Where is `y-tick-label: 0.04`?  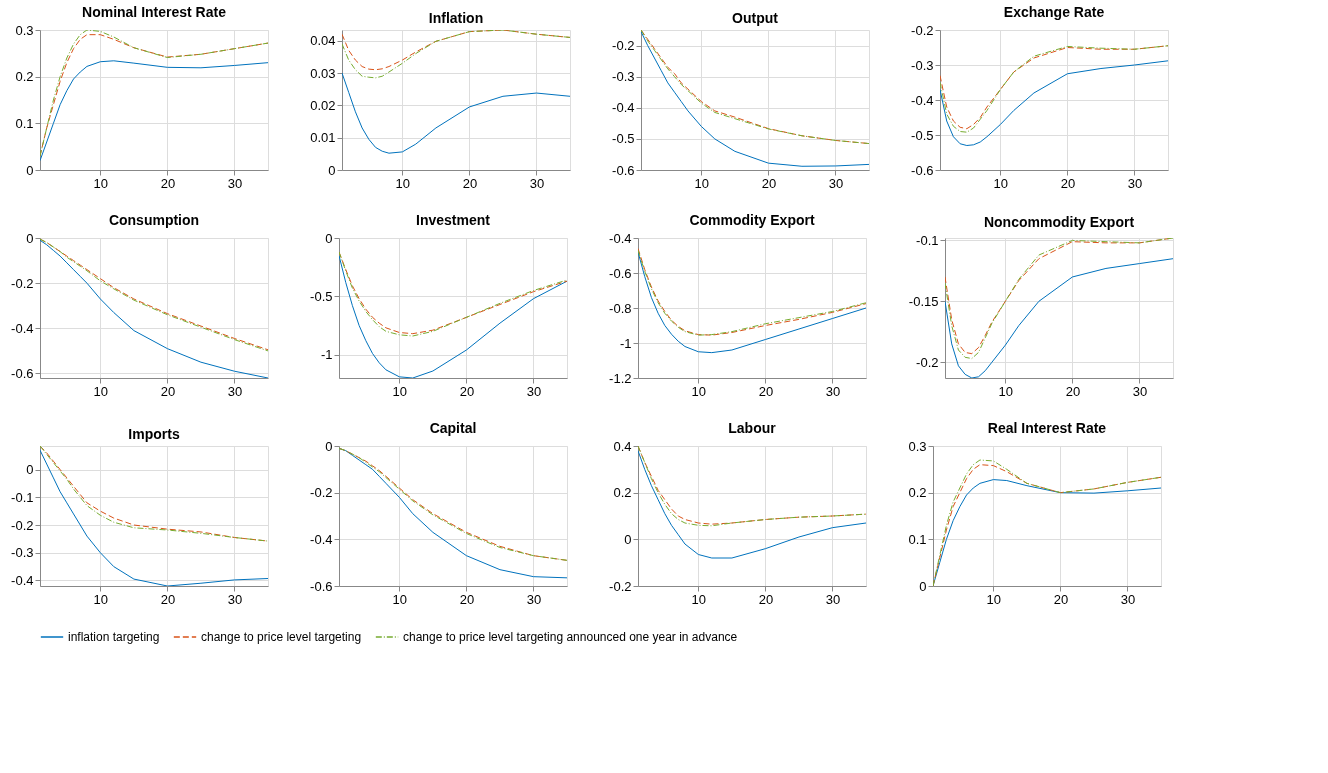 y-tick-label: 0.04 is located at coordinates (323, 41).